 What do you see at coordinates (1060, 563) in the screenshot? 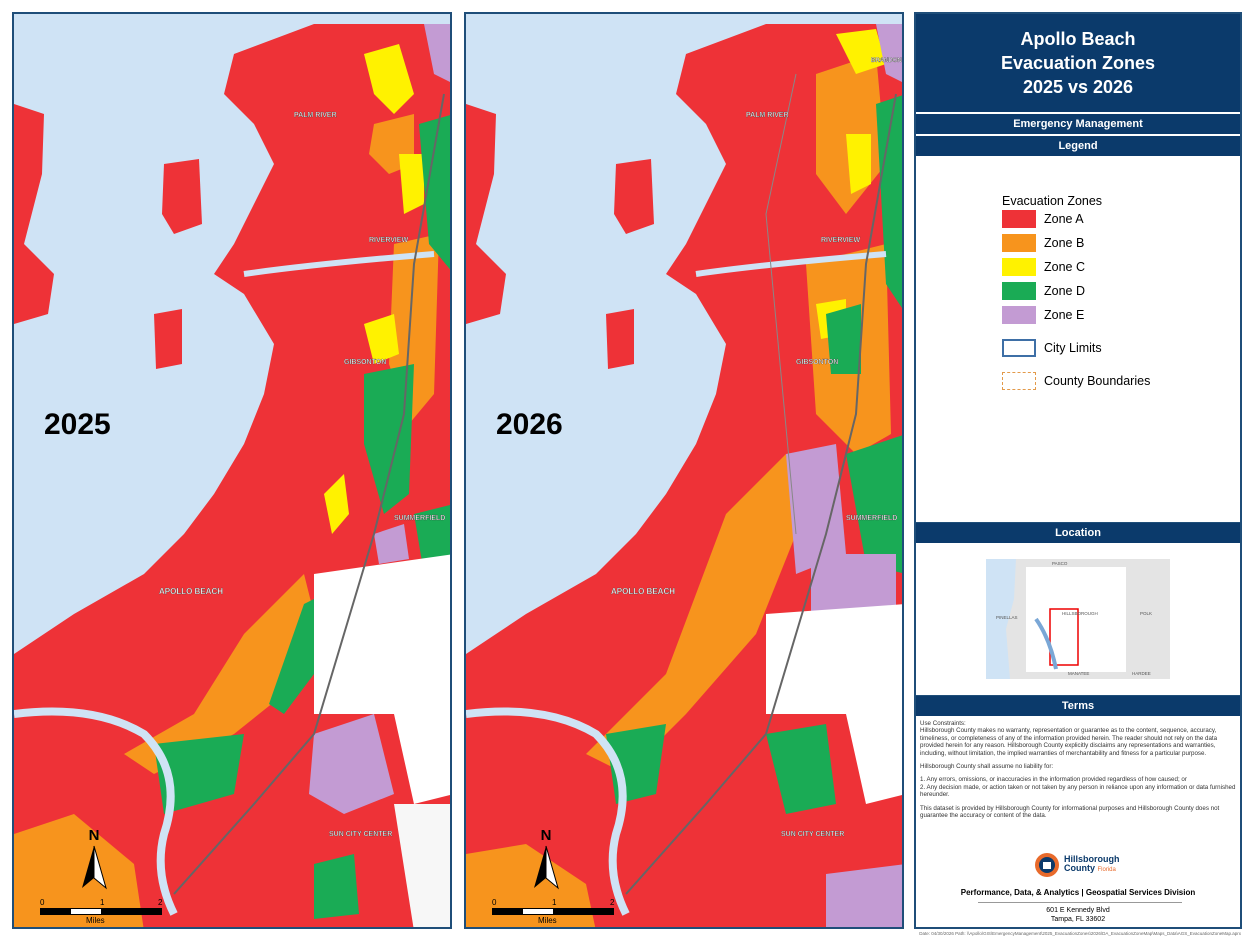
I see `locator-label-pasco: PASCO` at bounding box center [1060, 563].